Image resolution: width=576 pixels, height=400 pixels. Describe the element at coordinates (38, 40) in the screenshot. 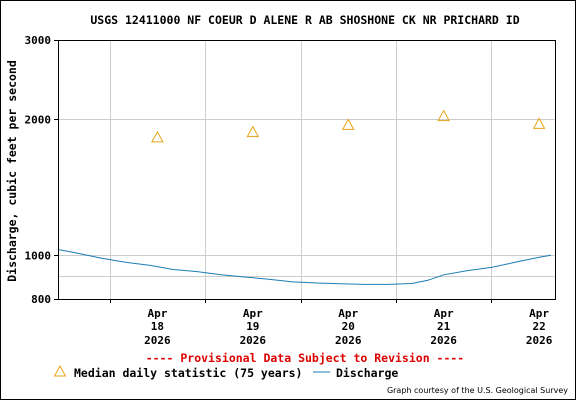

I see `y-tick-label: 3000` at that location.